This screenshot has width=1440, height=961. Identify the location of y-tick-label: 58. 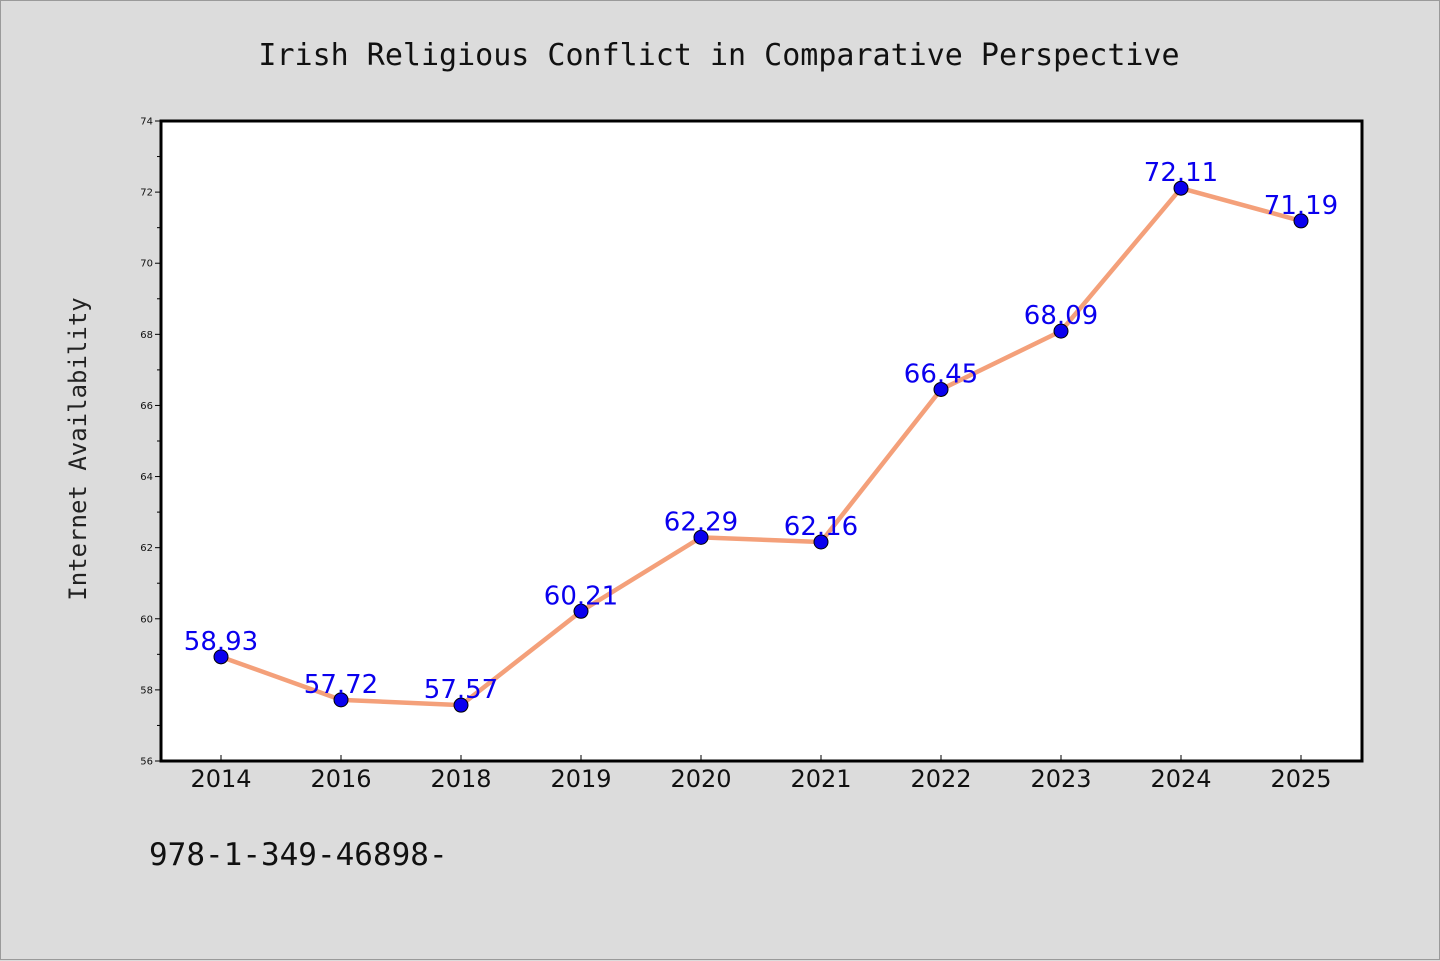
(146, 690).